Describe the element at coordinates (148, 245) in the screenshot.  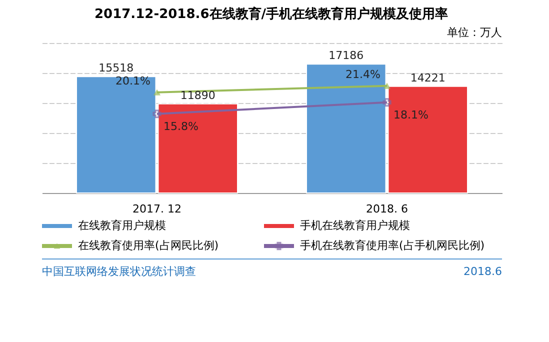
I see `legend-label: 在线教育使用率(占网民比例)` at that location.